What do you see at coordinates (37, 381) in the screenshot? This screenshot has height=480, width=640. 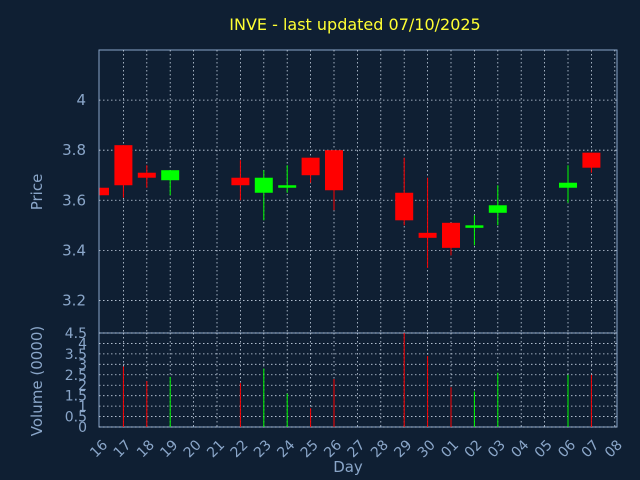 I see `volume-axis-label: Volume (0000)` at bounding box center [37, 381].